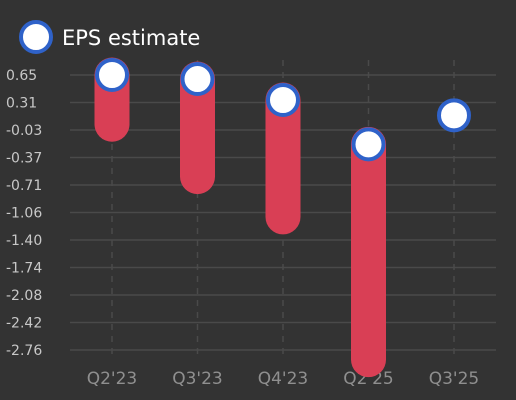  I want to click on x-tick-label: Q4'23, so click(283, 379).